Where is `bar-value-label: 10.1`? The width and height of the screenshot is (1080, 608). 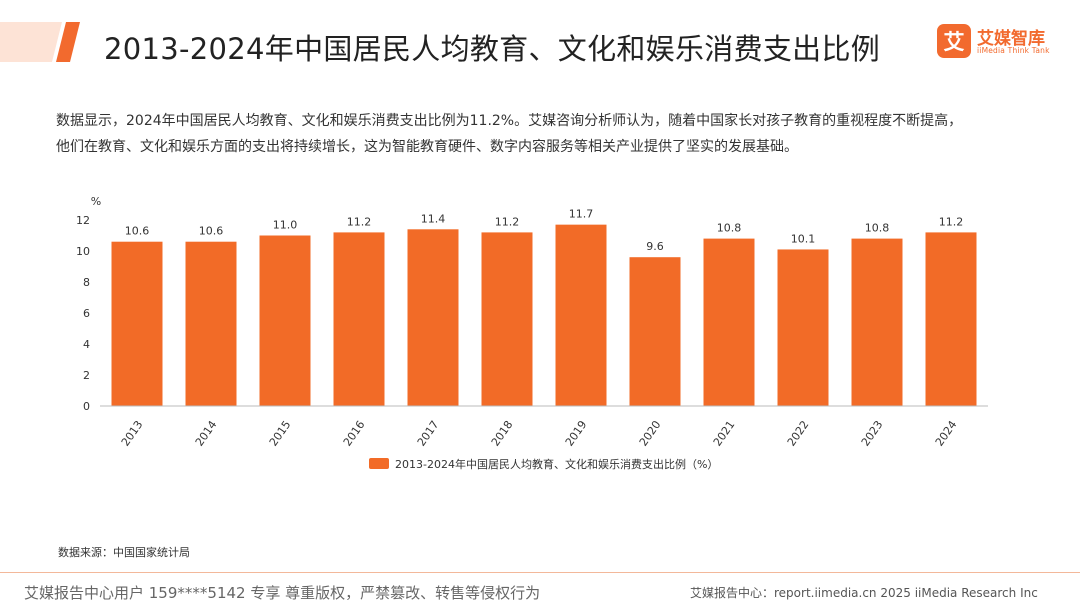
bar-value-label: 10.1 is located at coordinates (803, 238).